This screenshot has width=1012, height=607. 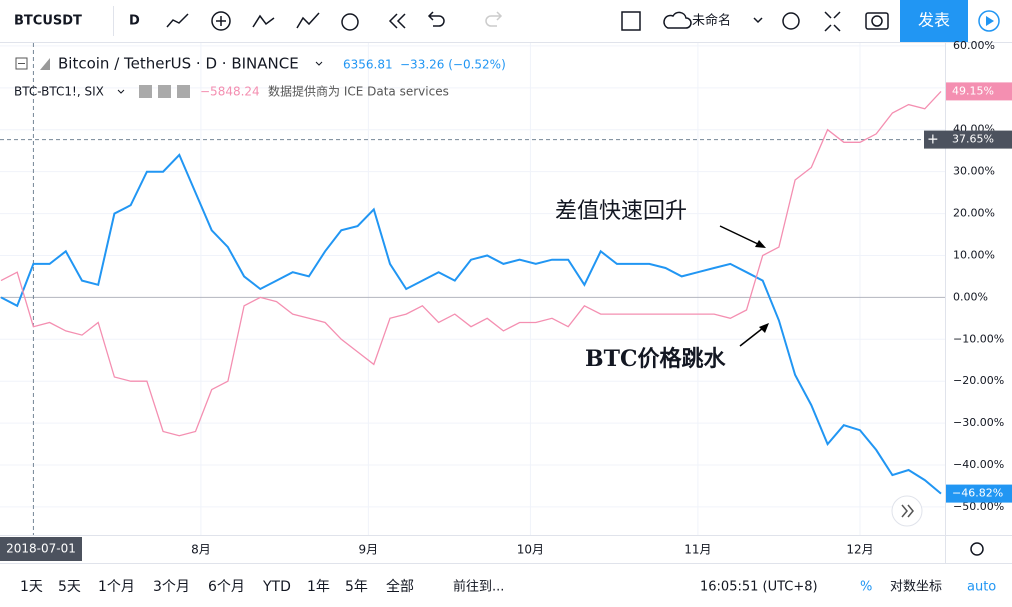 I want to click on snapshot-icon, so click(x=877, y=21).